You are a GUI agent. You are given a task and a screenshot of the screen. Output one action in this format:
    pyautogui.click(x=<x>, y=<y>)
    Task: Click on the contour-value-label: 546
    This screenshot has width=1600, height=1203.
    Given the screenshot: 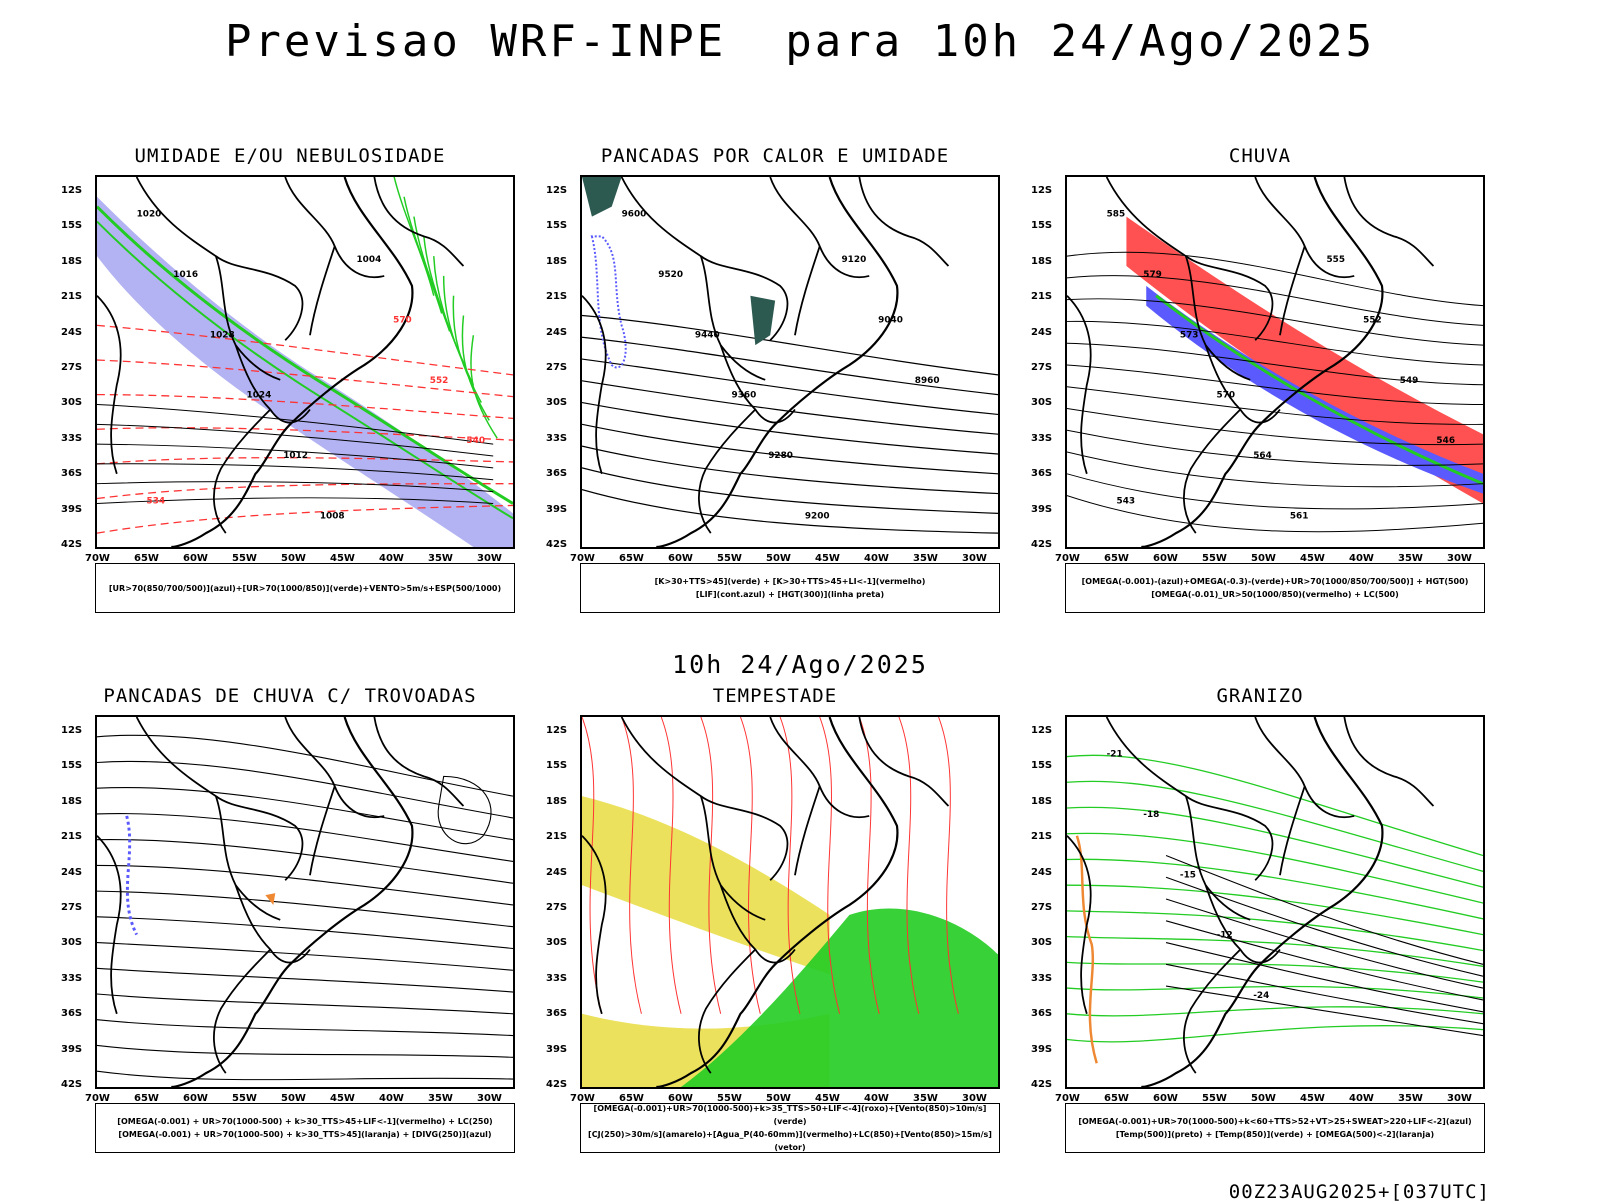 What is the action you would take?
    pyautogui.click(x=1445, y=441)
    